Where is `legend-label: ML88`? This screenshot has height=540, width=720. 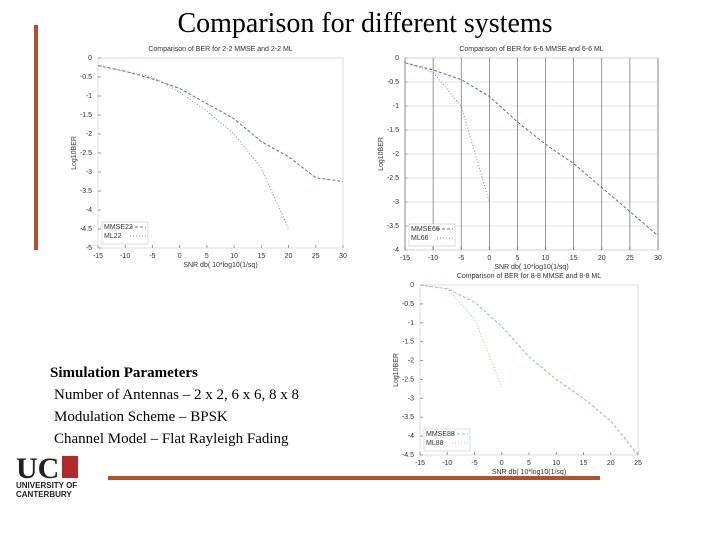 legend-label: ML88 is located at coordinates (435, 443).